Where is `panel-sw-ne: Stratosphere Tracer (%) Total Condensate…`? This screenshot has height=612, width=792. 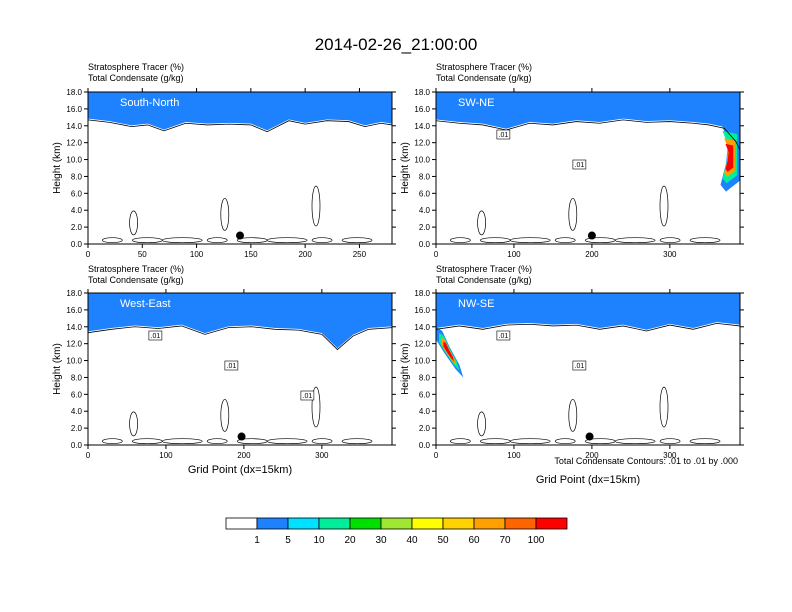
panel-sw-ne: Stratosphere Tracer (%) Total Condensate… is located at coordinates (572, 160).